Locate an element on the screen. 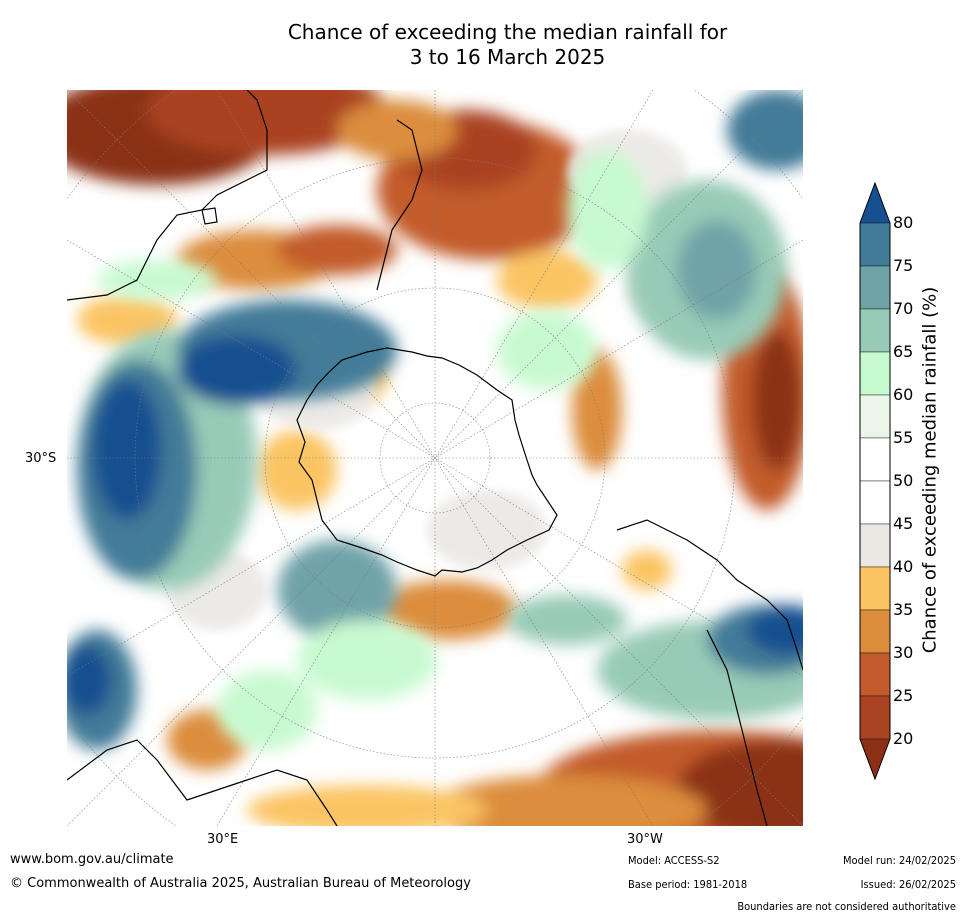 The height and width of the screenshot is (919, 965). colorbar-outline is located at coordinates (875, 481).